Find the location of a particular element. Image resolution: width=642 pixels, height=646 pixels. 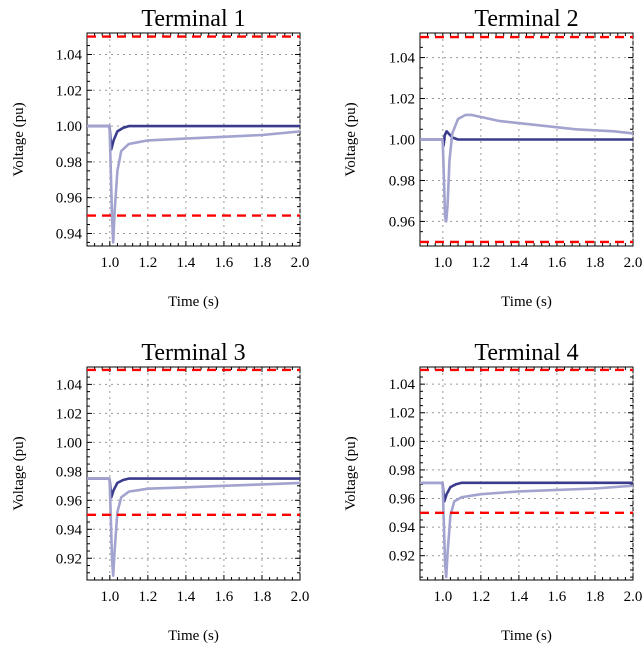

chart-title: Terminal 3 is located at coordinates (193, 353).